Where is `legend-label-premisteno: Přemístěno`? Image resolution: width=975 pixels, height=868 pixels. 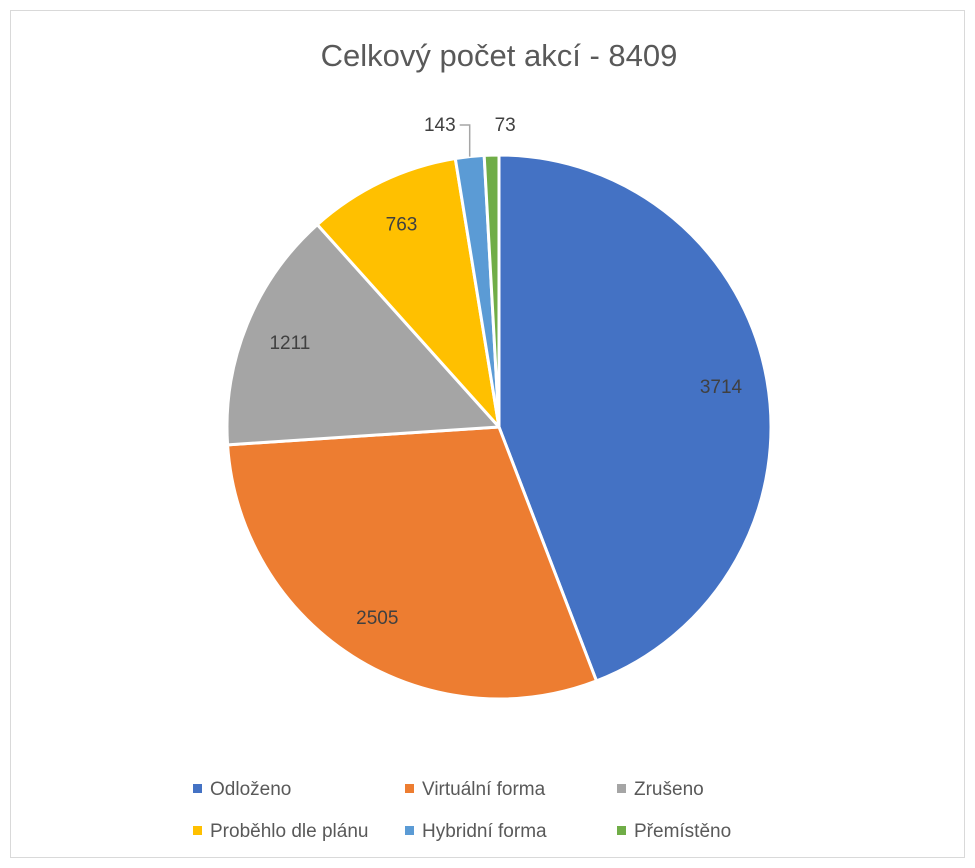
legend-label-premisteno: Přemístěno is located at coordinates (682, 831).